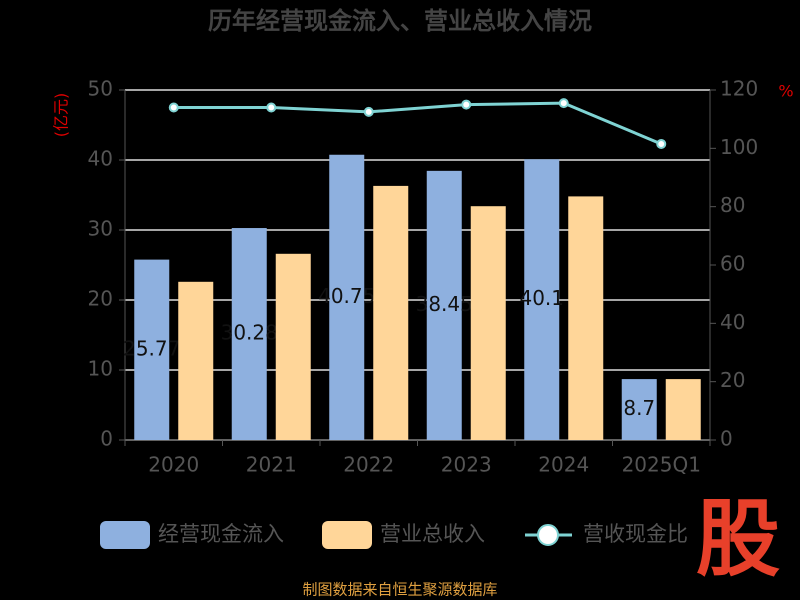 This screenshot has width=800, height=600. I want to click on y-tick-label: 40, so click(100, 159).